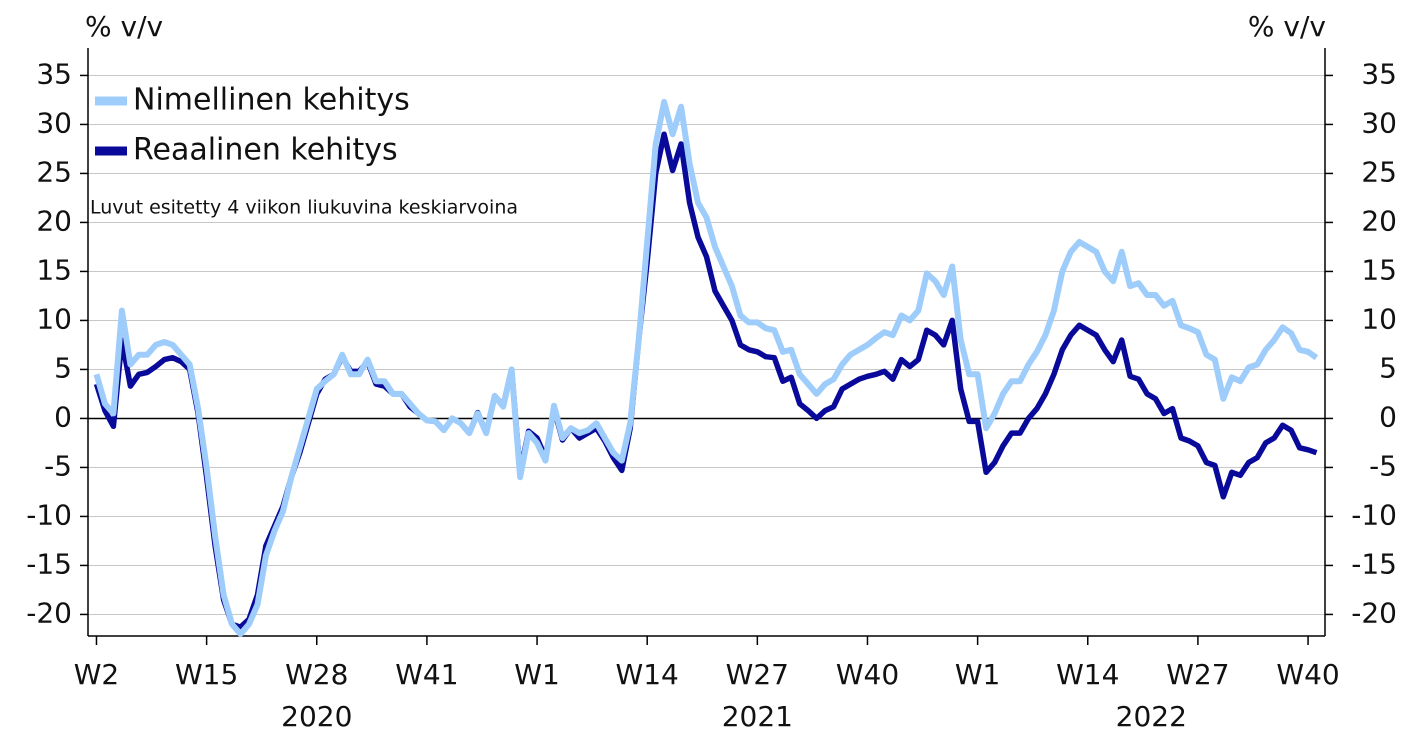 This screenshot has width=1403, height=736. Describe the element at coordinates (97, 674) in the screenshot. I see `x-tick-label: W2` at that location.